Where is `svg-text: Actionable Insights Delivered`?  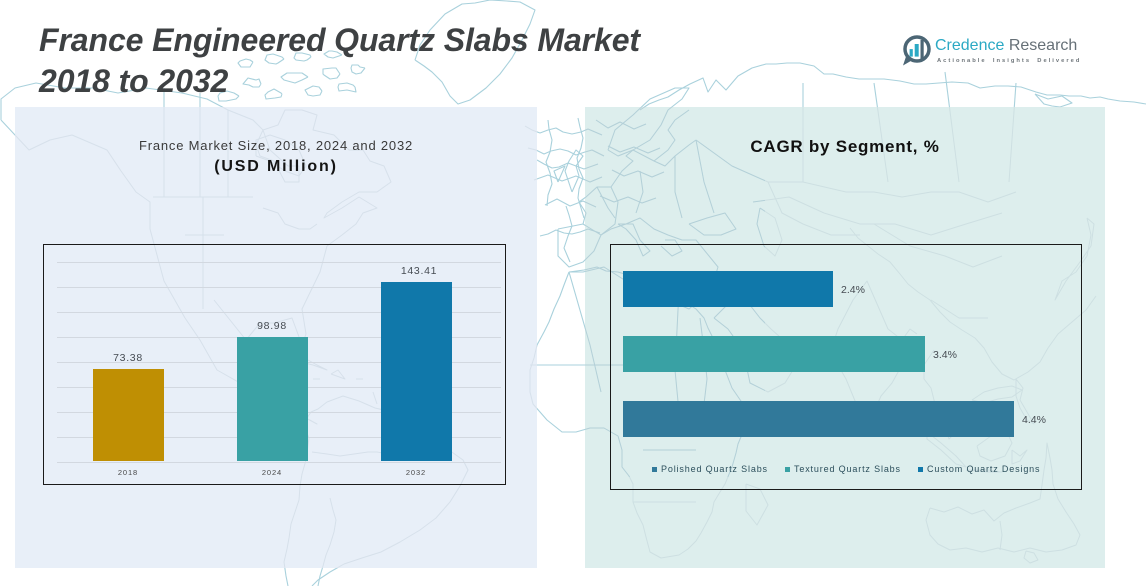 svg-text: Actionable Insights Delivered is located at coordinates (1009, 61).